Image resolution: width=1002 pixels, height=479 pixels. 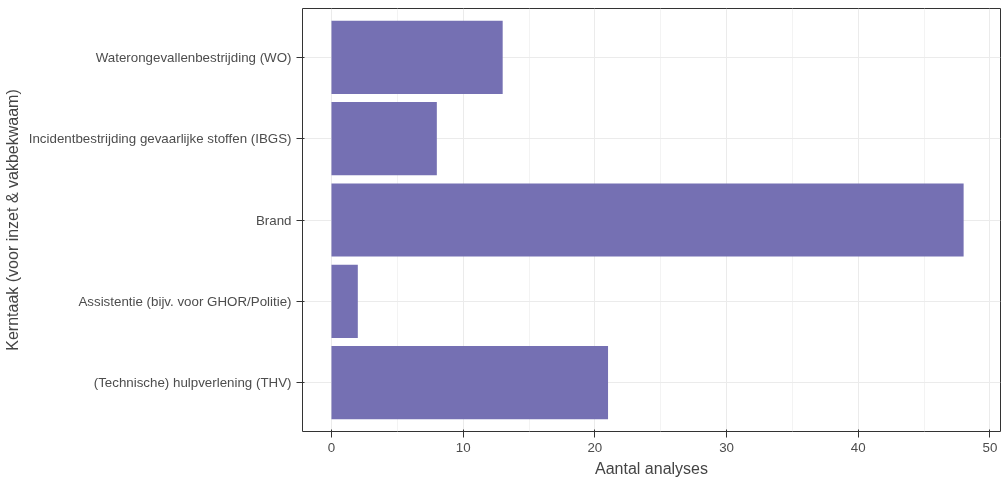 What do you see at coordinates (331, 447) in the screenshot?
I see `x-tick-label: 0` at bounding box center [331, 447].